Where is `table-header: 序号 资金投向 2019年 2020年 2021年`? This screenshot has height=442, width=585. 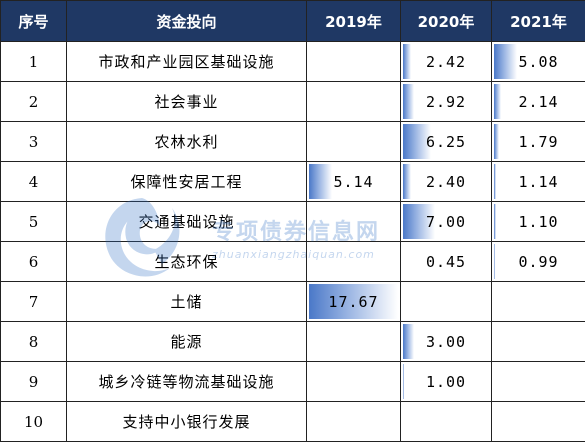
table-header: 序号 资金投向 2019年 2020年 2021年 is located at coordinates (292, 21).